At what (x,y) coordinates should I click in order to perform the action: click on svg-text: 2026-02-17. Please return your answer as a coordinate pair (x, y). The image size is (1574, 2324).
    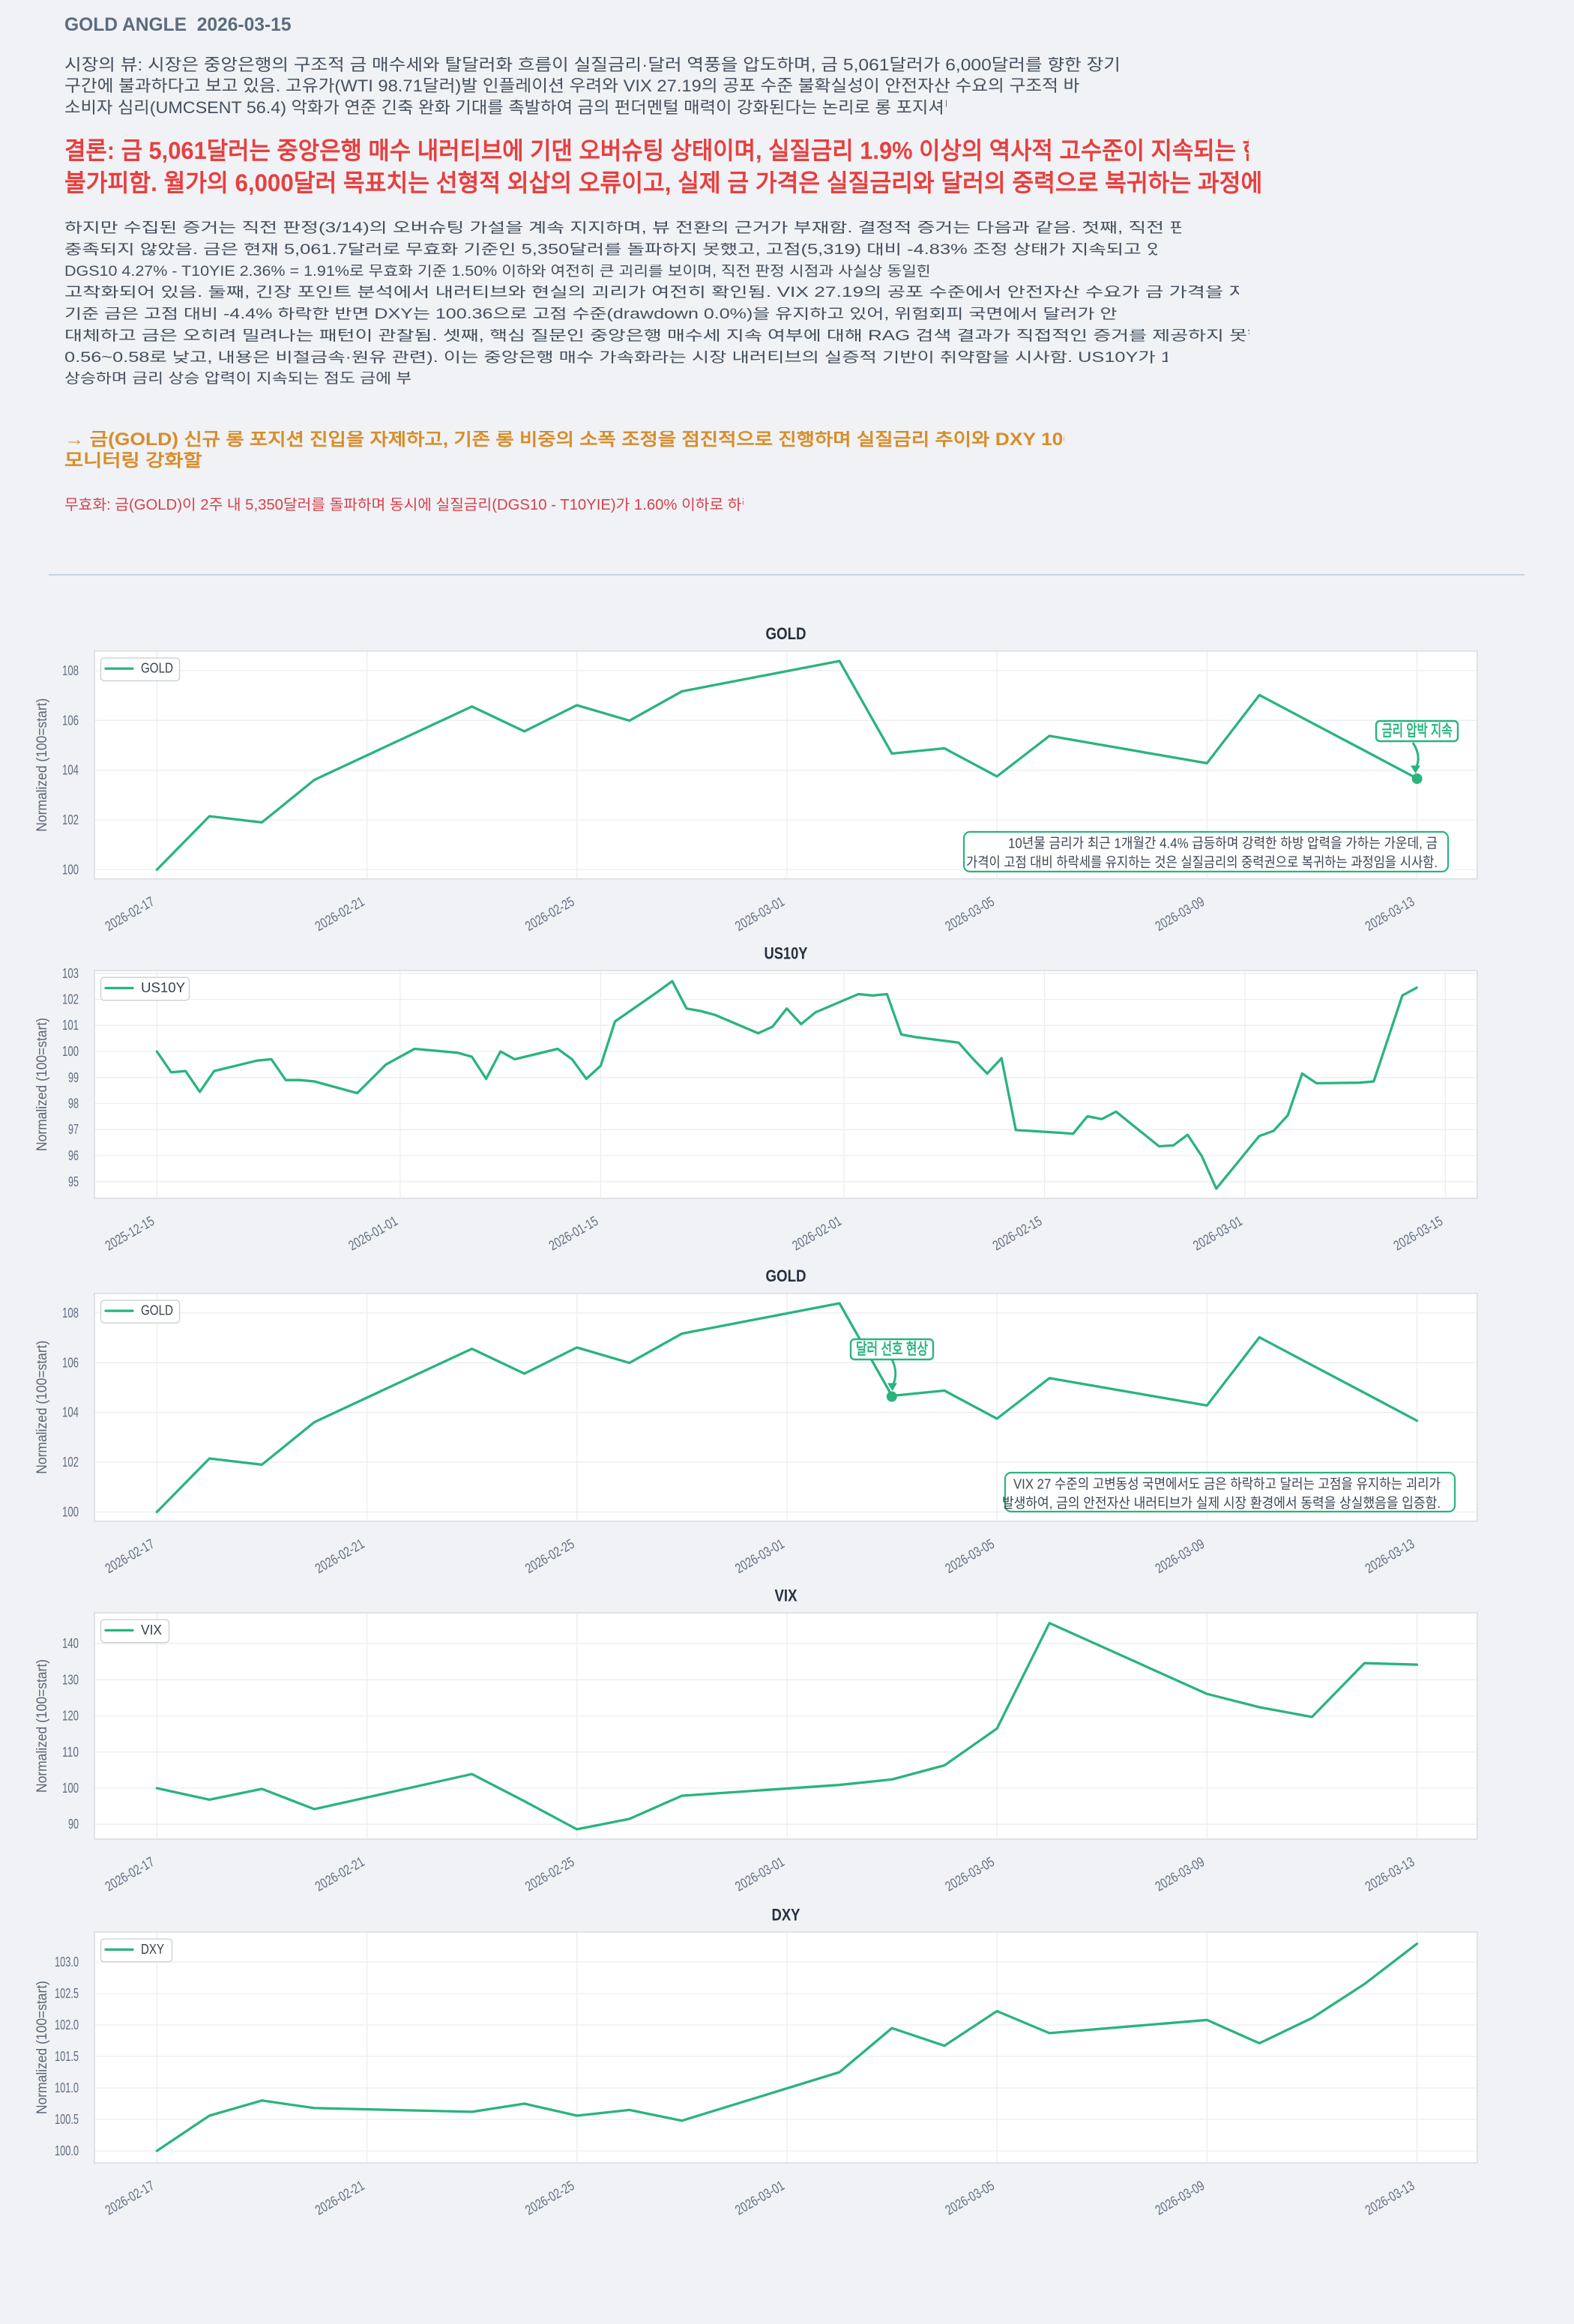
    Looking at the image, I should click on (129, 2197).